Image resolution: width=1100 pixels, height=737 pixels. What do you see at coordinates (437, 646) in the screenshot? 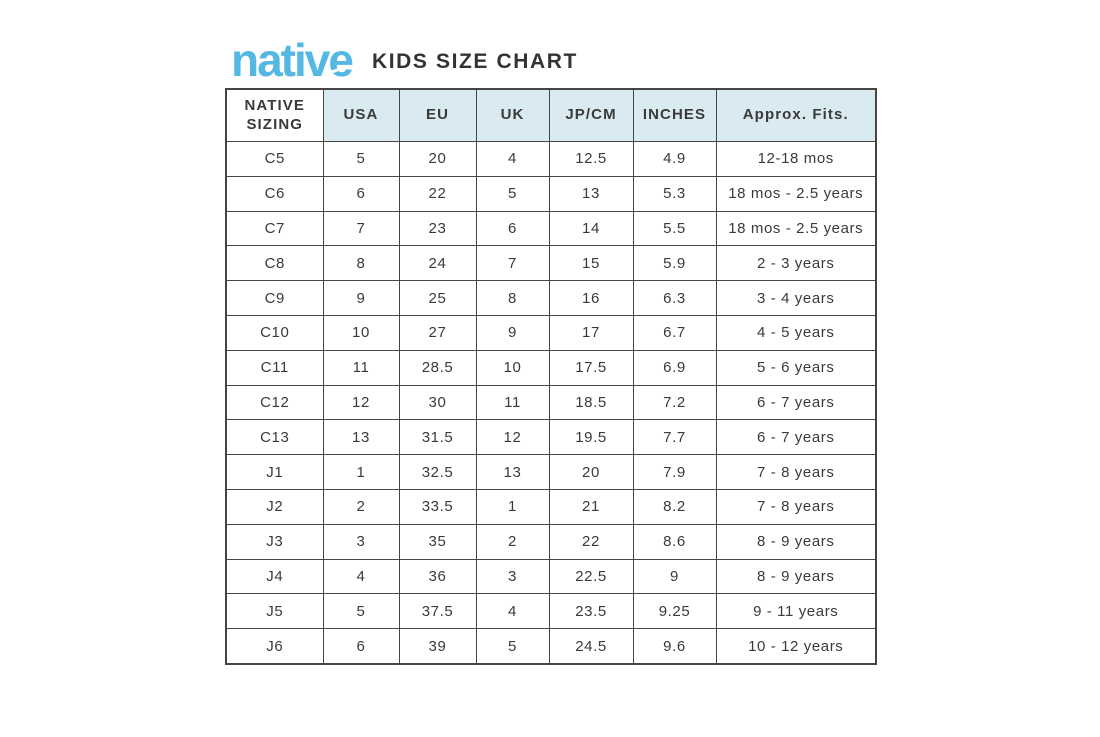
I see `cell: 39` at bounding box center [437, 646].